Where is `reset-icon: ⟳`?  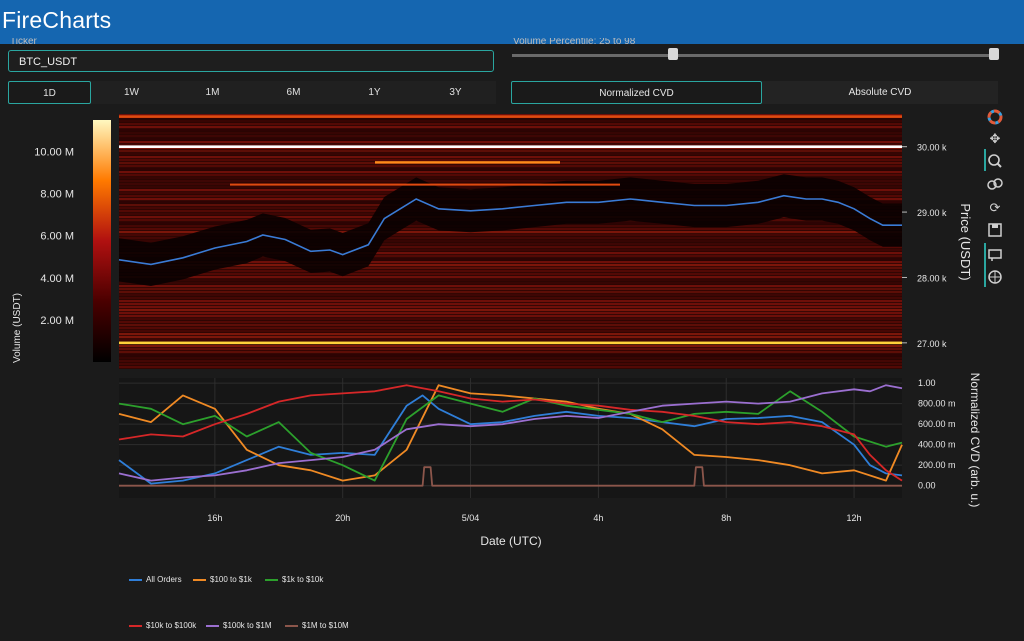
reset-icon: ⟳ is located at coordinates (995, 207).